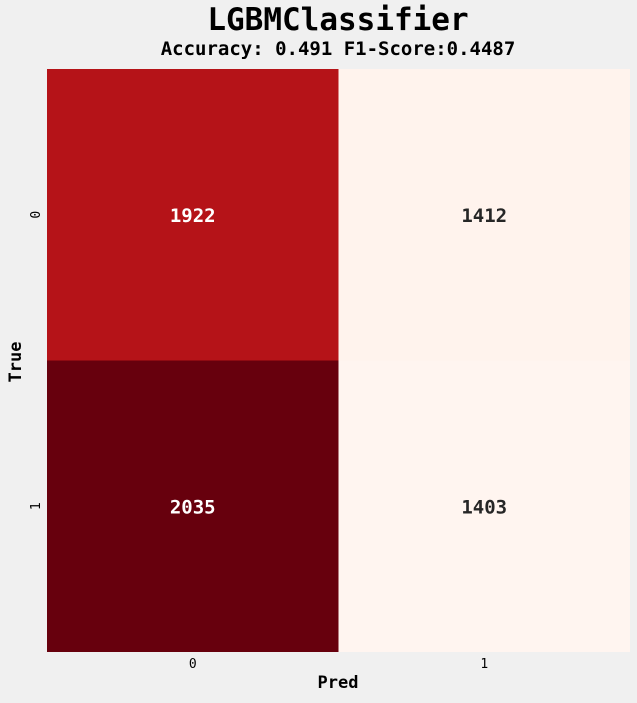 This screenshot has width=637, height=703. I want to click on y-tick-label: 1, so click(36, 506).